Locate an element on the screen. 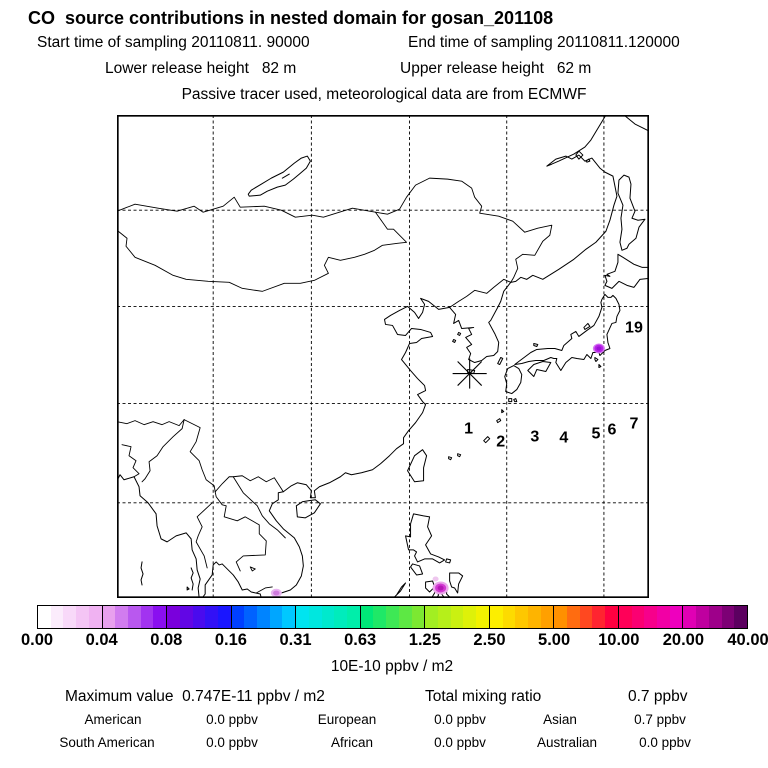  colorbar-tick-0.16: 0.16 is located at coordinates (230, 640).